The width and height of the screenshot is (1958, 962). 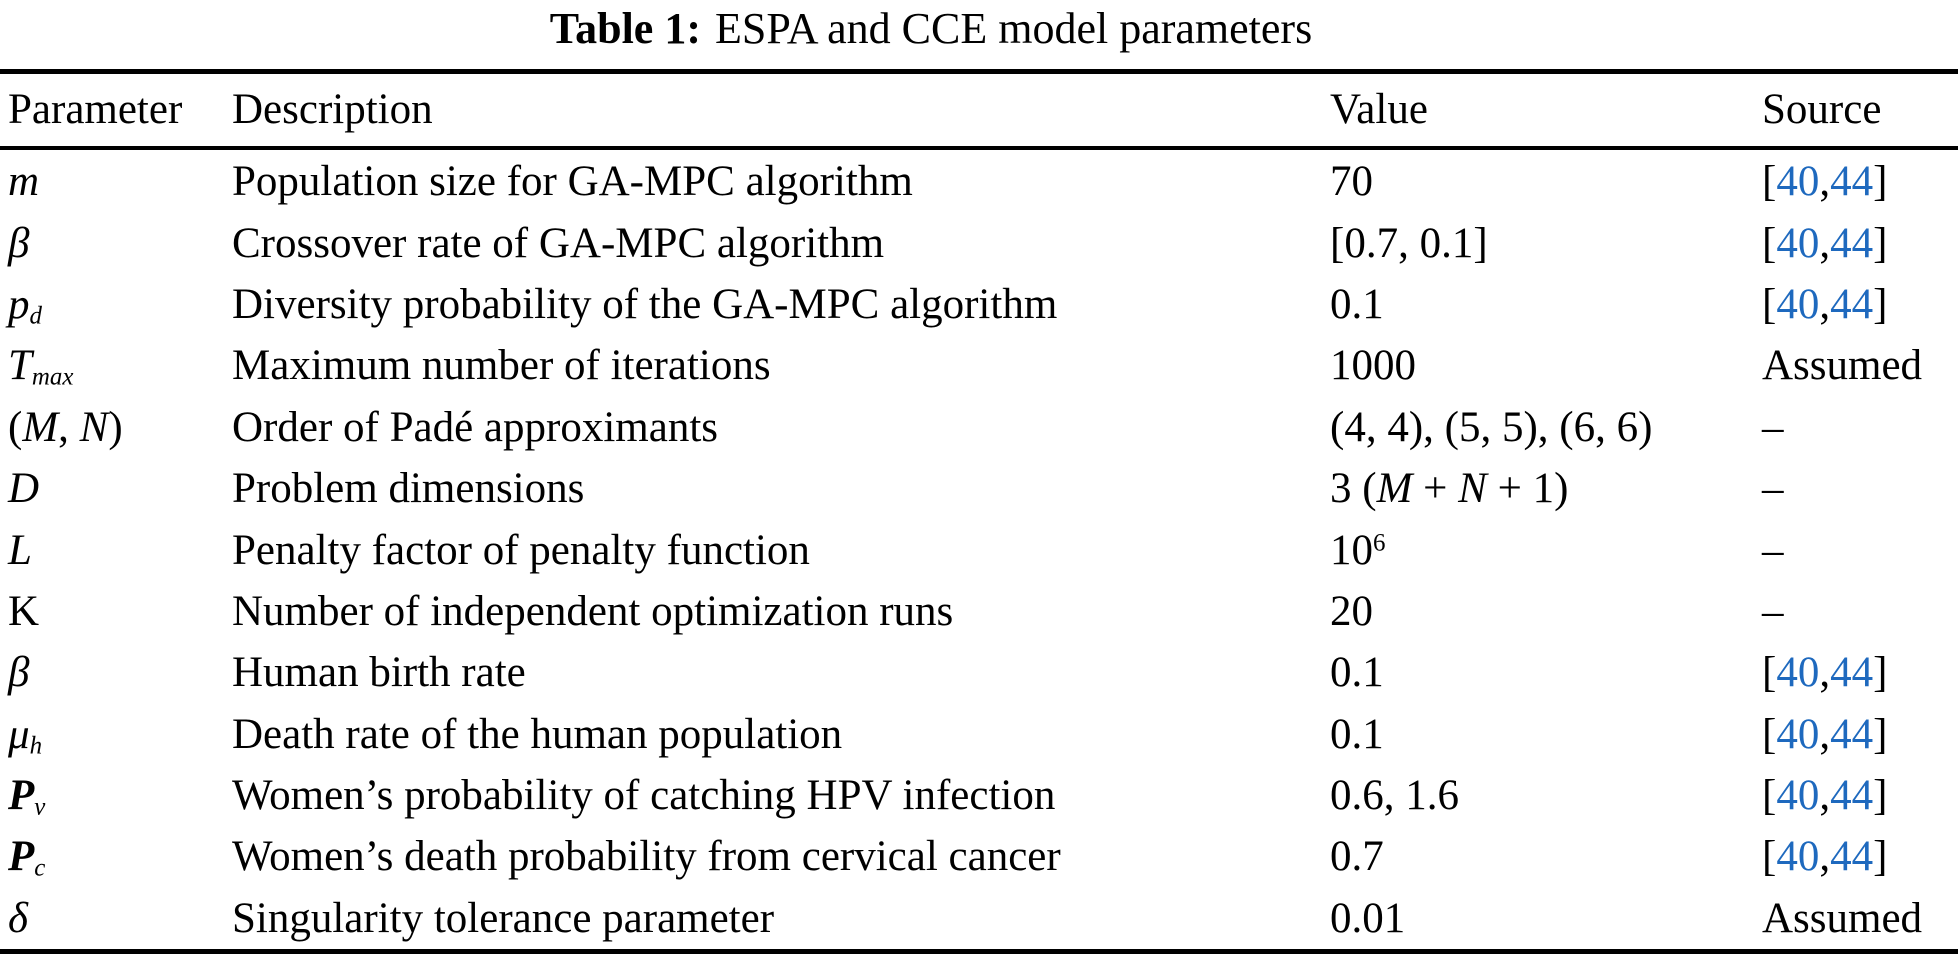 What do you see at coordinates (379, 673) in the screenshot?
I see `description-cell: Human birth rate` at bounding box center [379, 673].